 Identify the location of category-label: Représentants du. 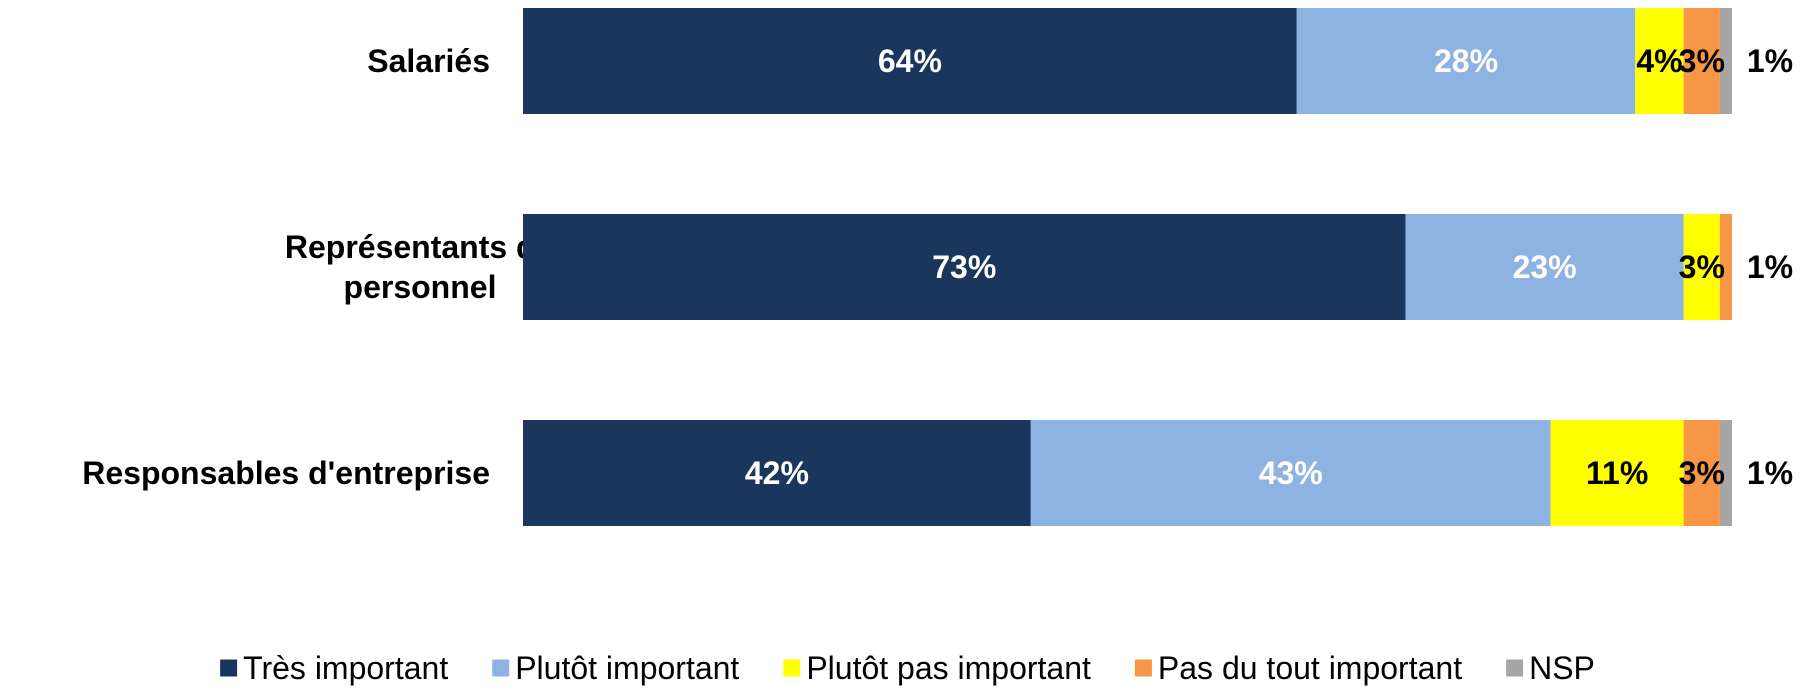
(420, 247).